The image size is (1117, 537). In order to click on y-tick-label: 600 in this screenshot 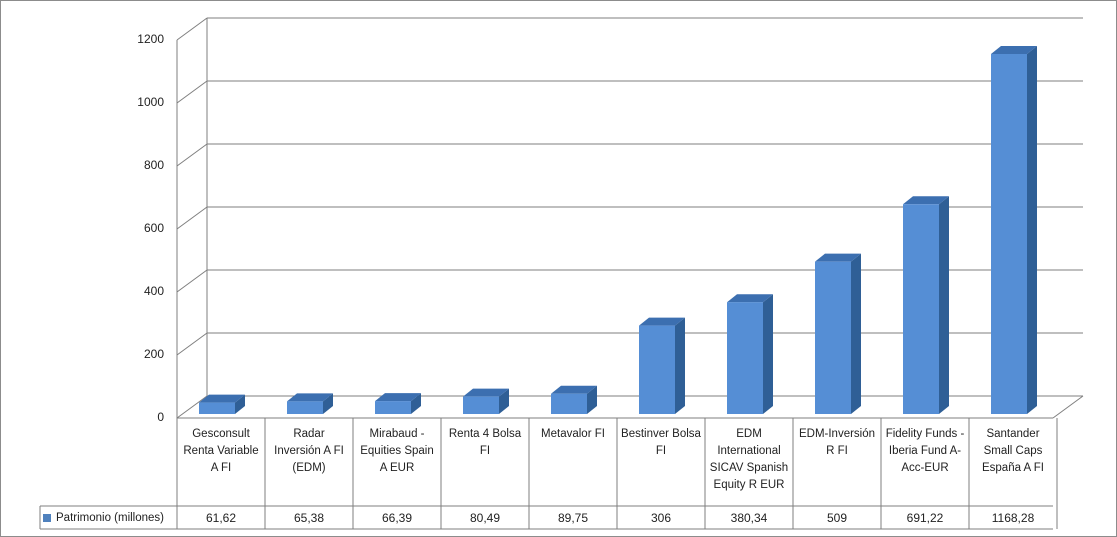, I will do `click(153, 228)`.